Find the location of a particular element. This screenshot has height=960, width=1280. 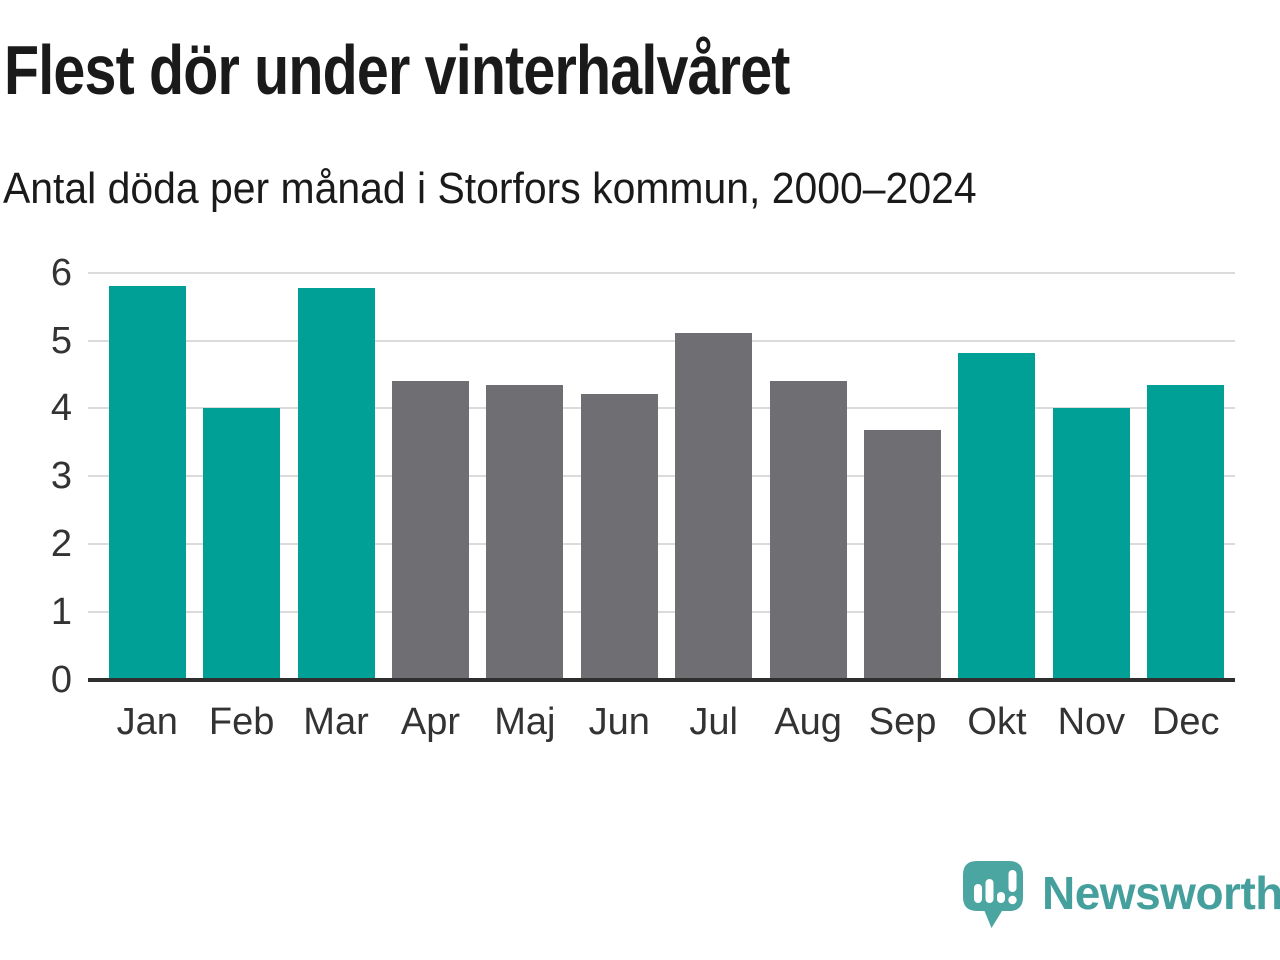

x-tick-label: Maj is located at coordinates (525, 722).